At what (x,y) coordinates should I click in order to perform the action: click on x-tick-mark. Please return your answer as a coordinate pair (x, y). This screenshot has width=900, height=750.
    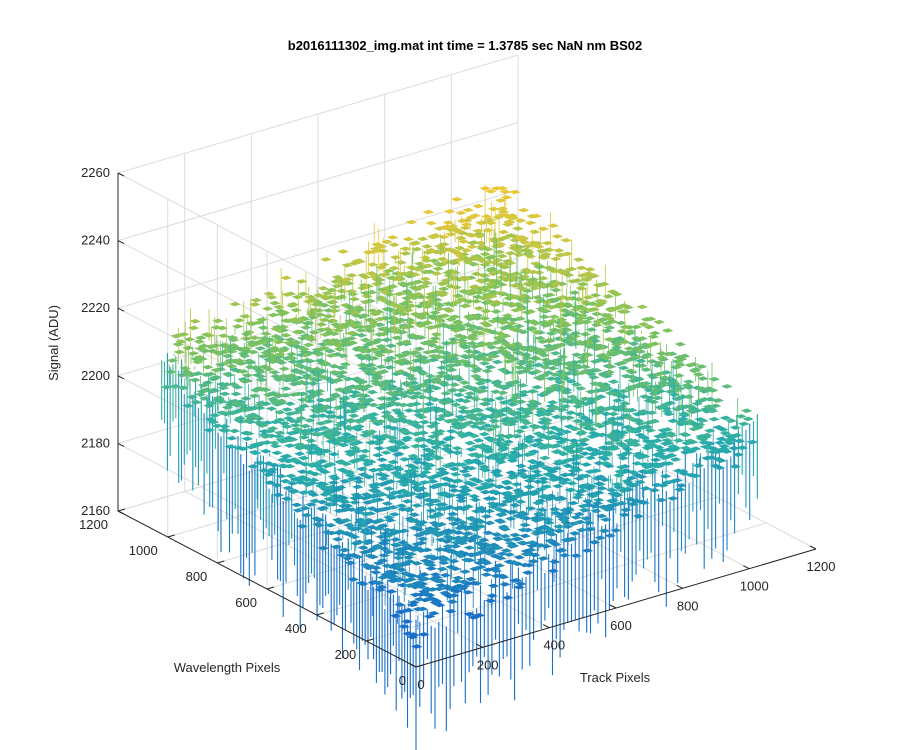
    Looking at the image, I should click on (813, 547).